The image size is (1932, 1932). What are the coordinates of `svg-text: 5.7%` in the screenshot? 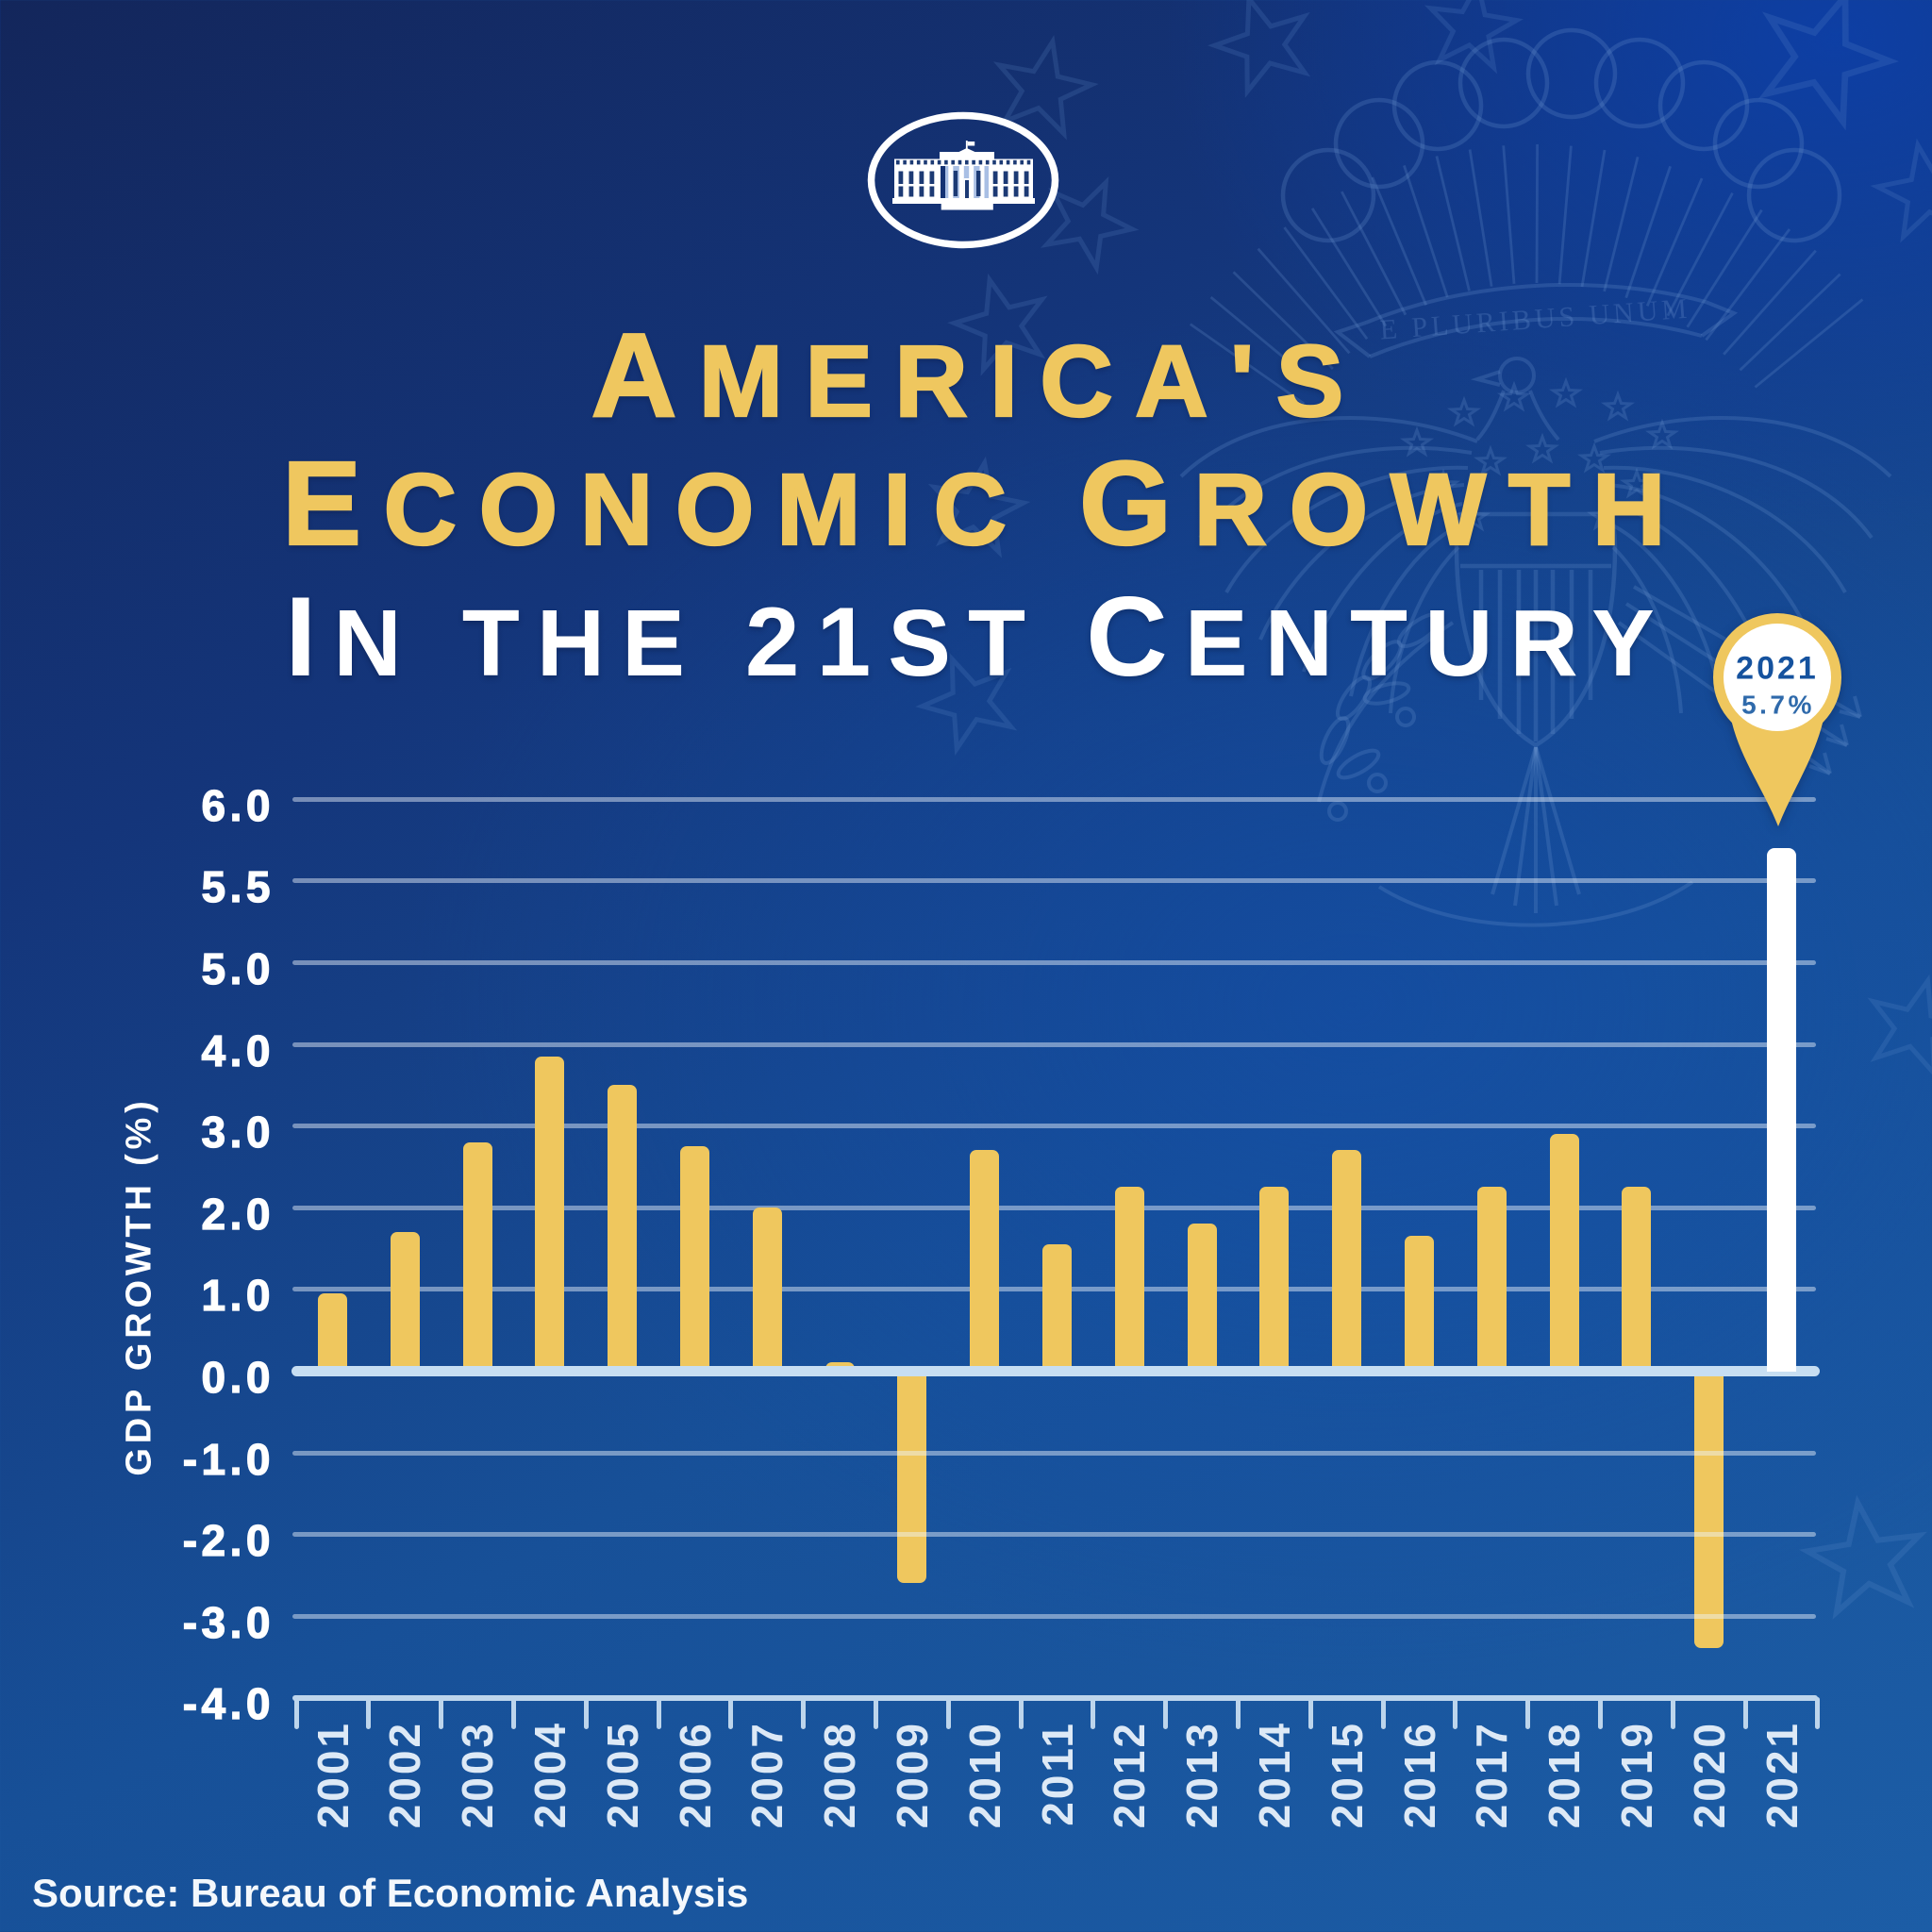 It's located at (1778, 705).